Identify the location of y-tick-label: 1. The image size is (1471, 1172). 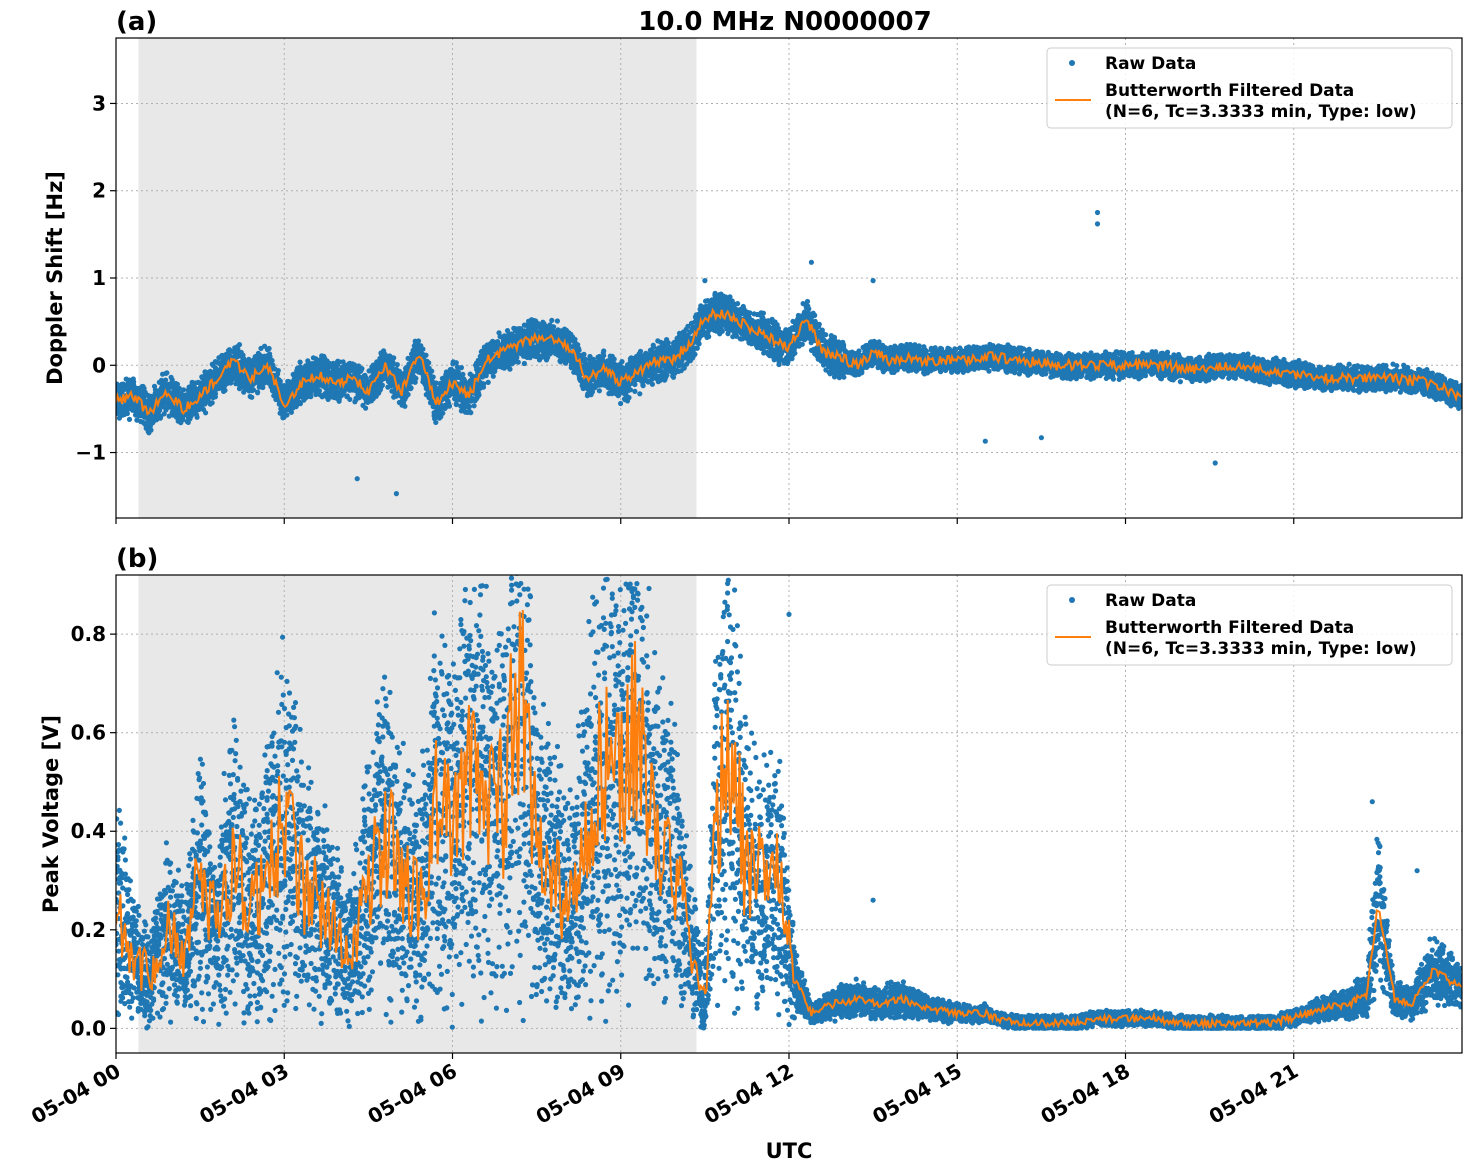
(99, 278).